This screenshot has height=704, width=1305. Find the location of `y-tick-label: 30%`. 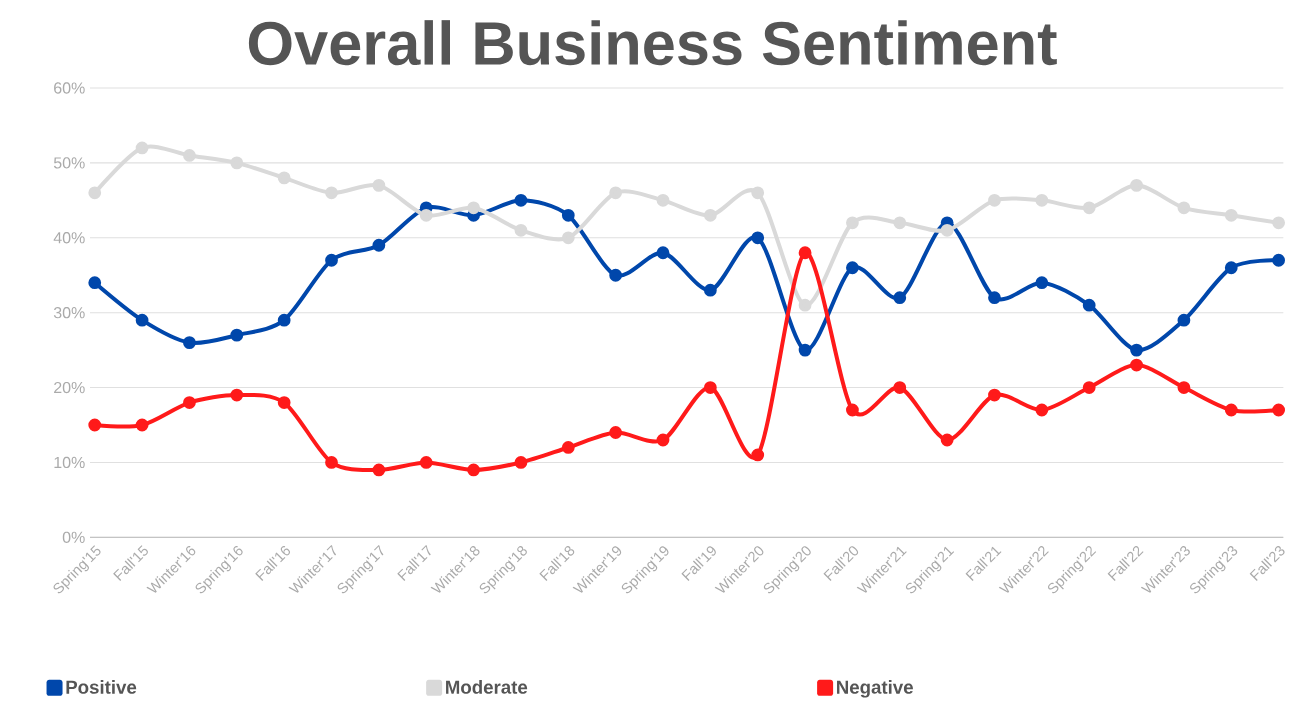

y-tick-label: 30% is located at coordinates (69, 313).